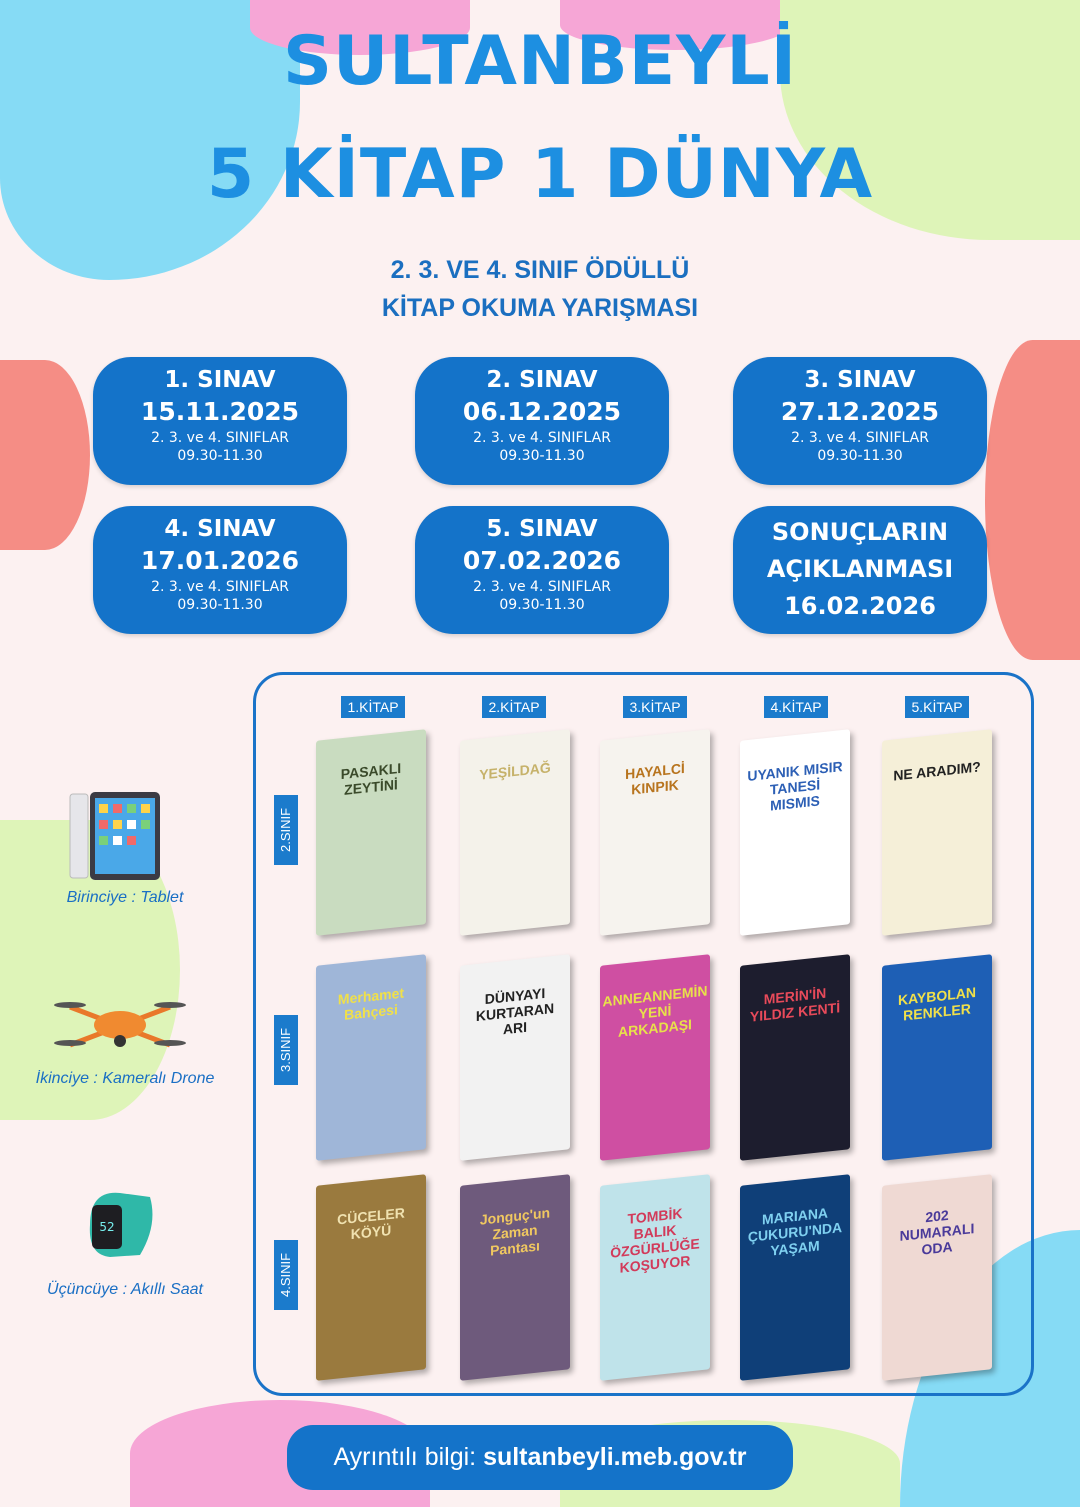  I want to click on book-cover: TOMBİK BALIK ÖZGÜRLÜĞE KOŞUYOR, so click(655, 1277).